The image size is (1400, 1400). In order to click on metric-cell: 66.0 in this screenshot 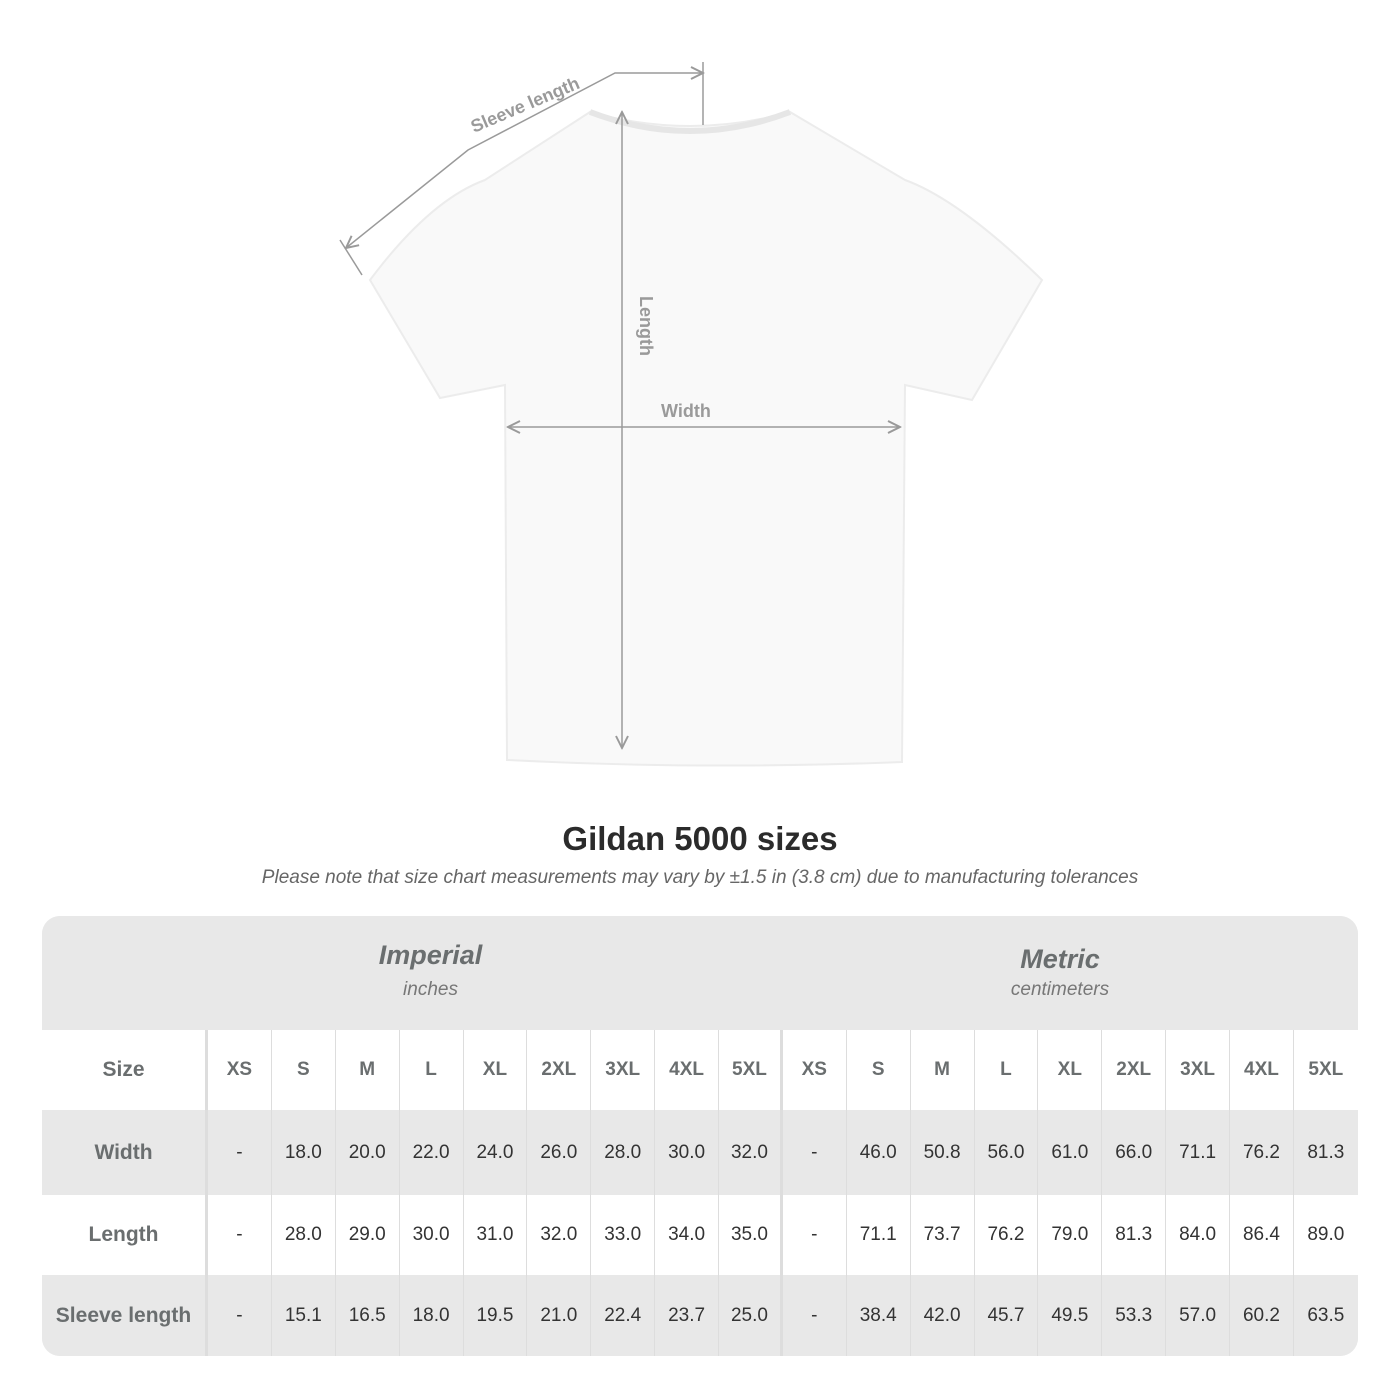, I will do `click(1134, 1152)`.